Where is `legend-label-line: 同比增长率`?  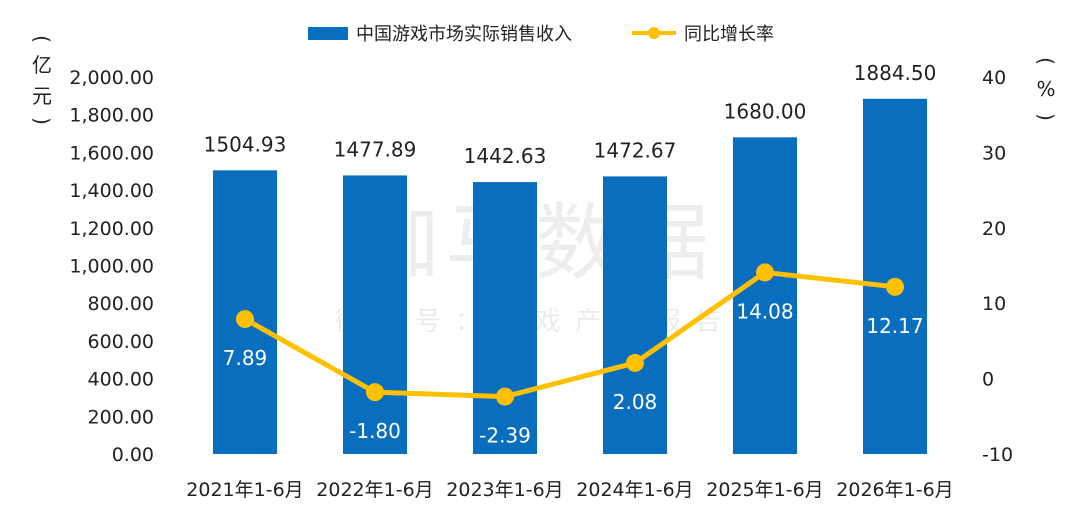
legend-label-line: 同比增长率 is located at coordinates (729, 34).